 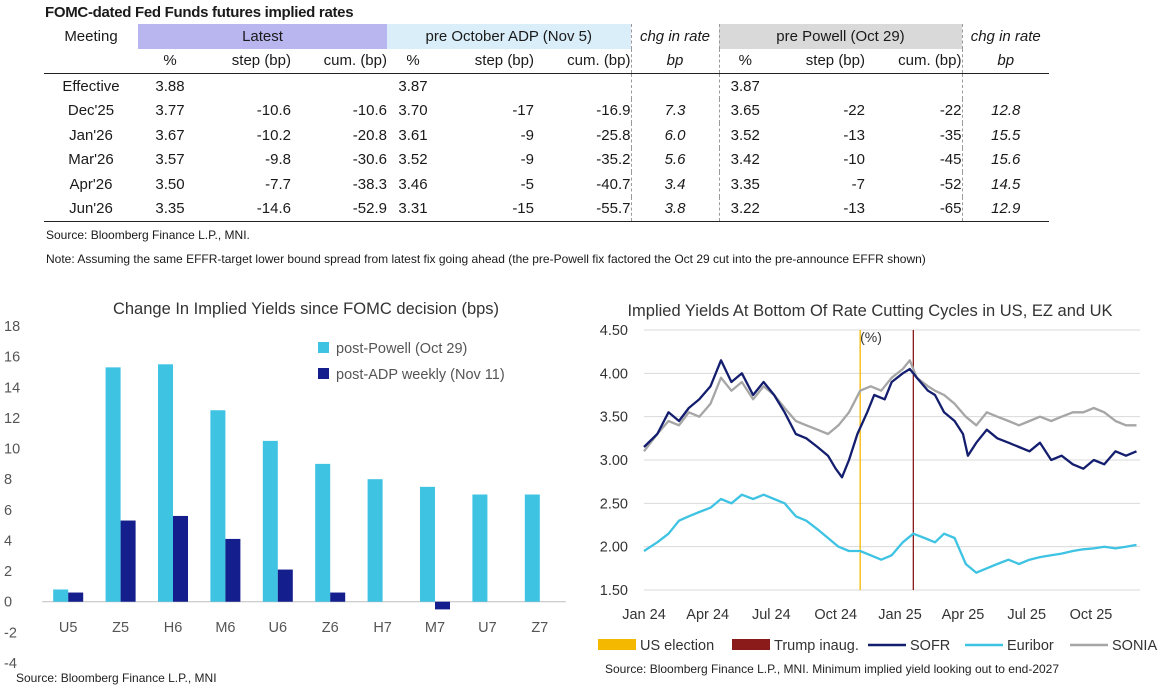 I want to click on value-cell: 7.3, so click(x=674, y=110).